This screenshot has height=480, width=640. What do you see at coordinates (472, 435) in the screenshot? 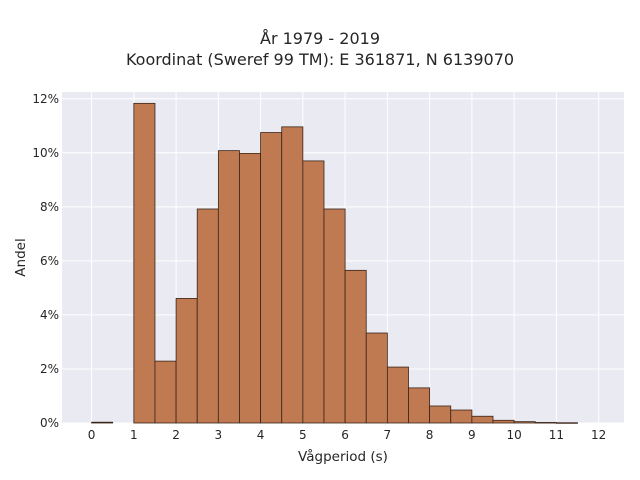
I see `x-tick-label: 9` at bounding box center [472, 435].